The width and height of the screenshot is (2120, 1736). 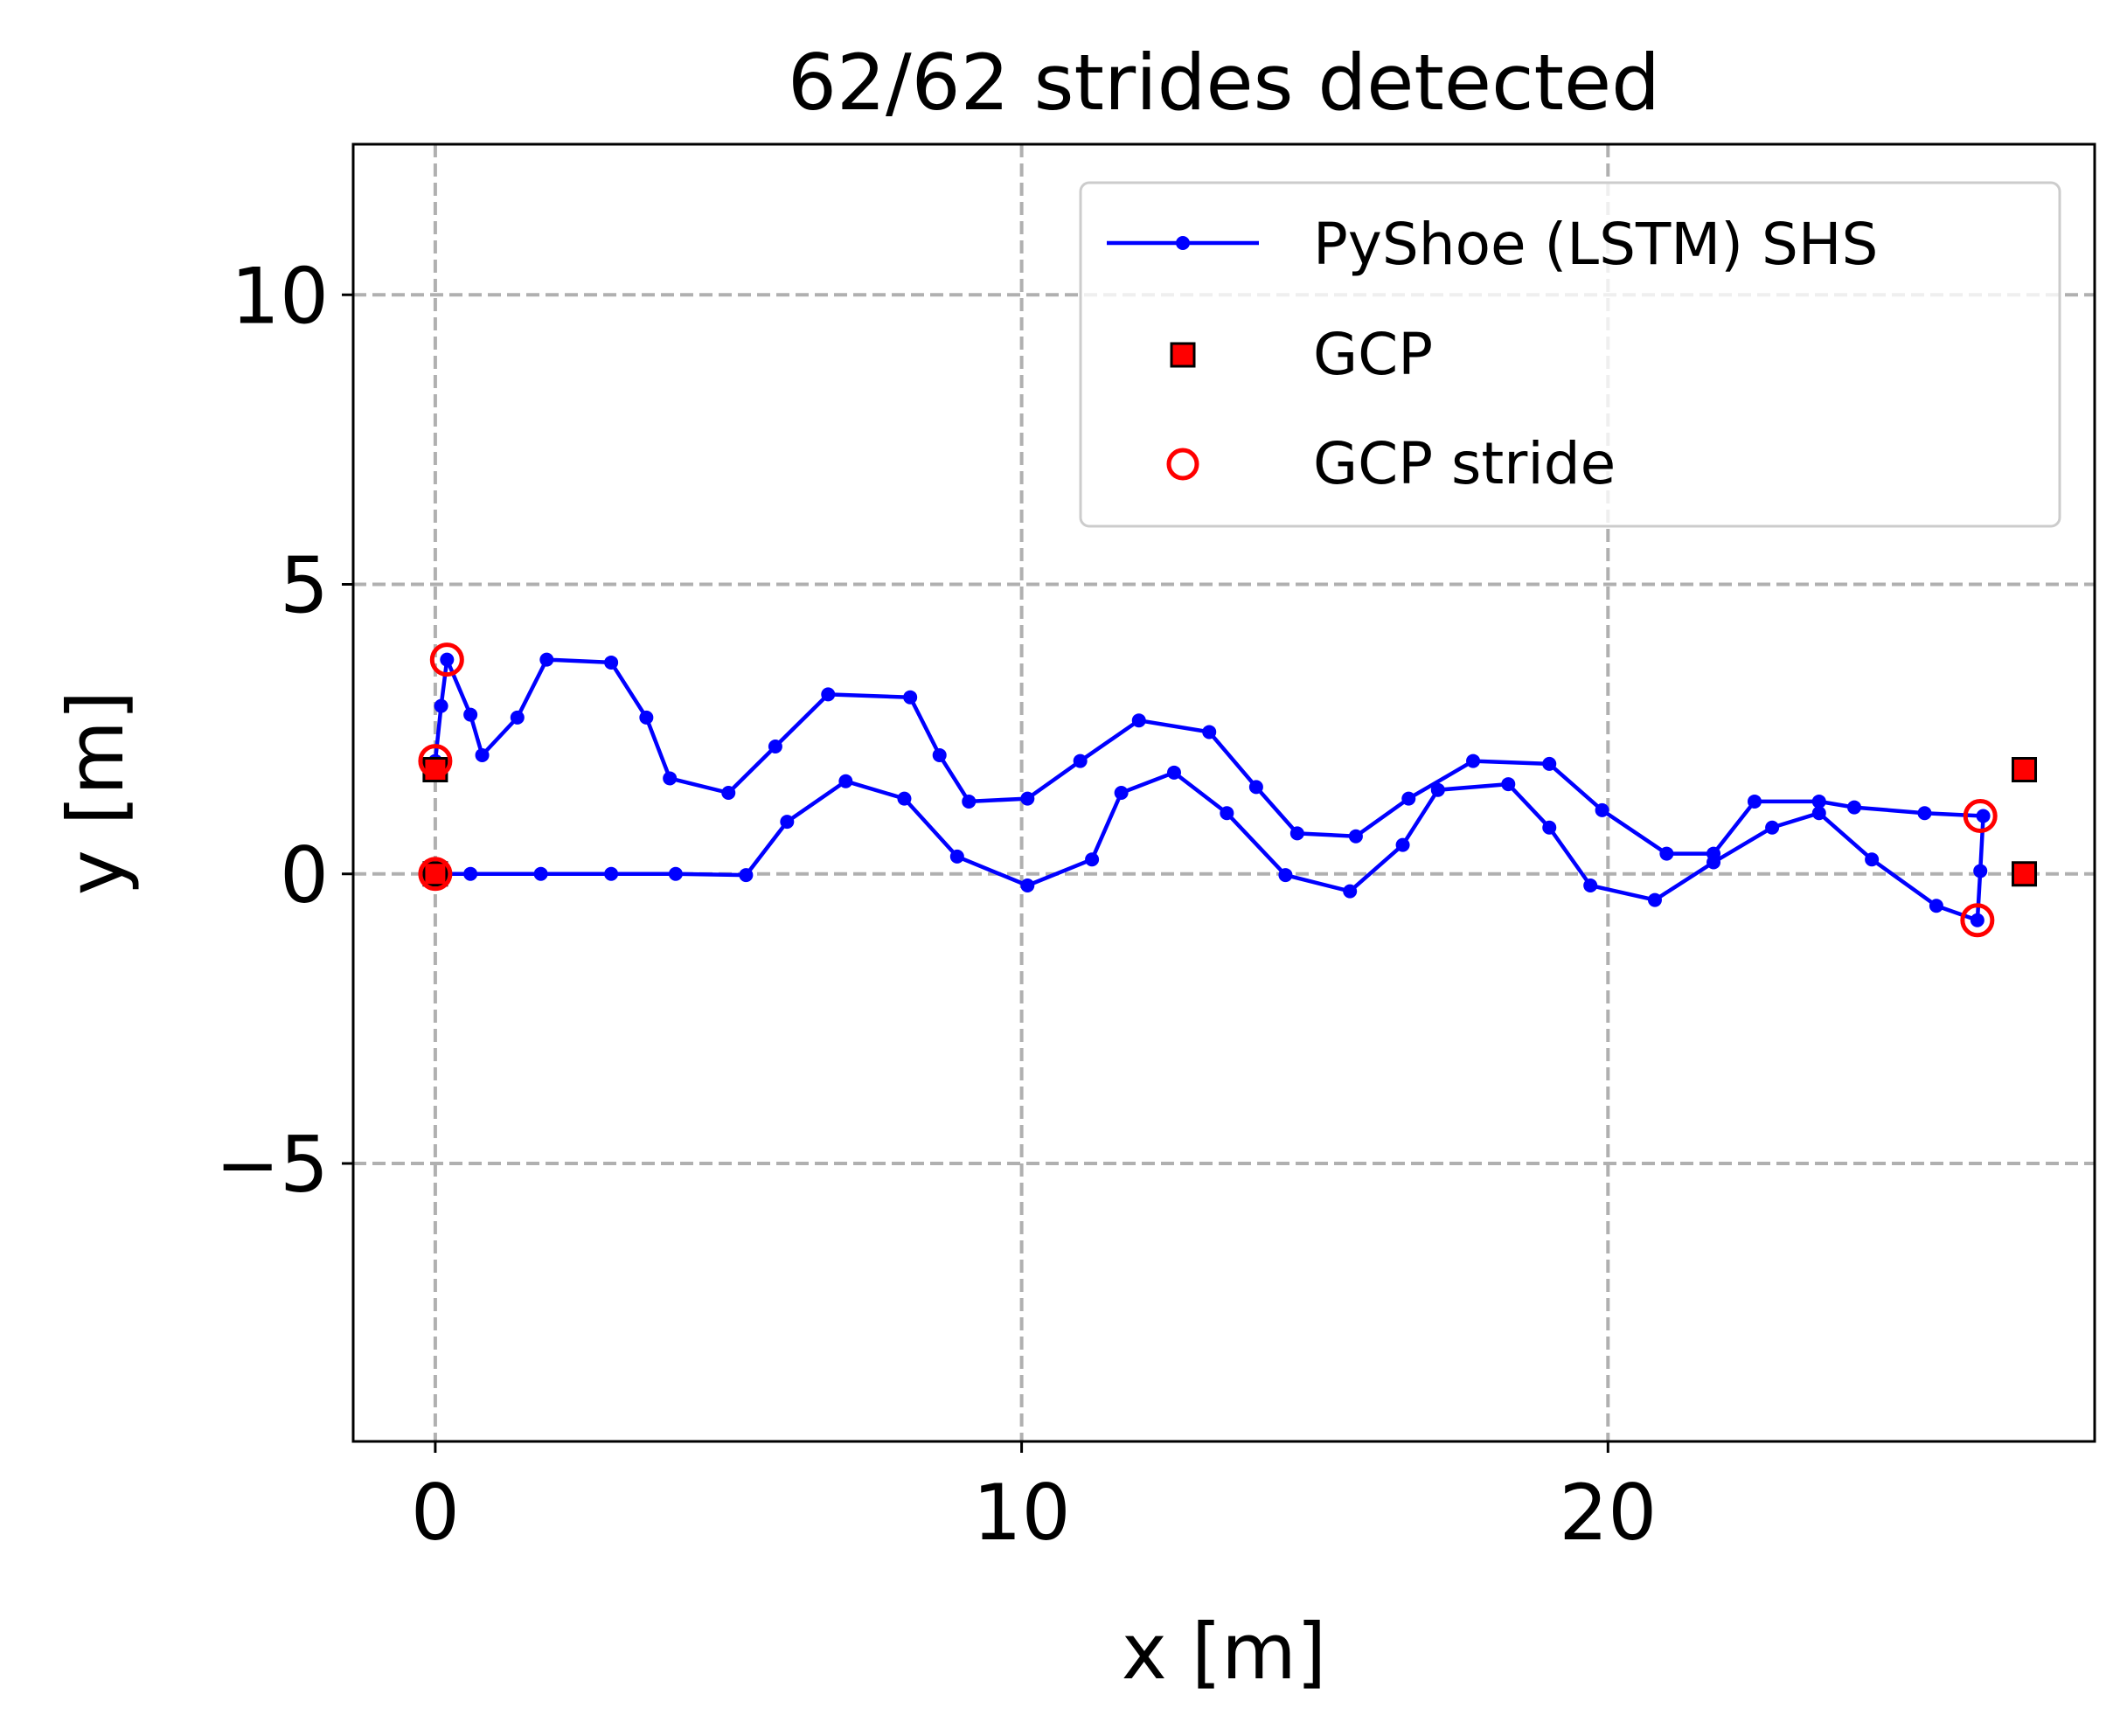 I want to click on y-tick-label: 5, so click(x=304, y=586).